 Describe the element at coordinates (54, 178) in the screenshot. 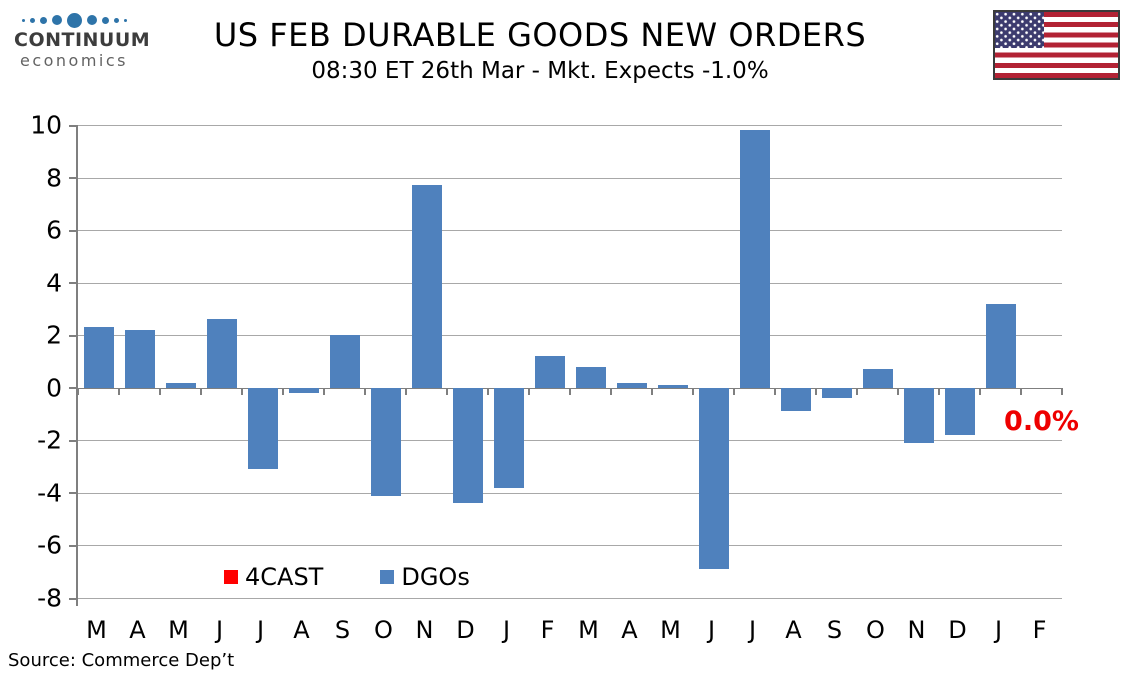

I see `y-tick-label: 8` at that location.